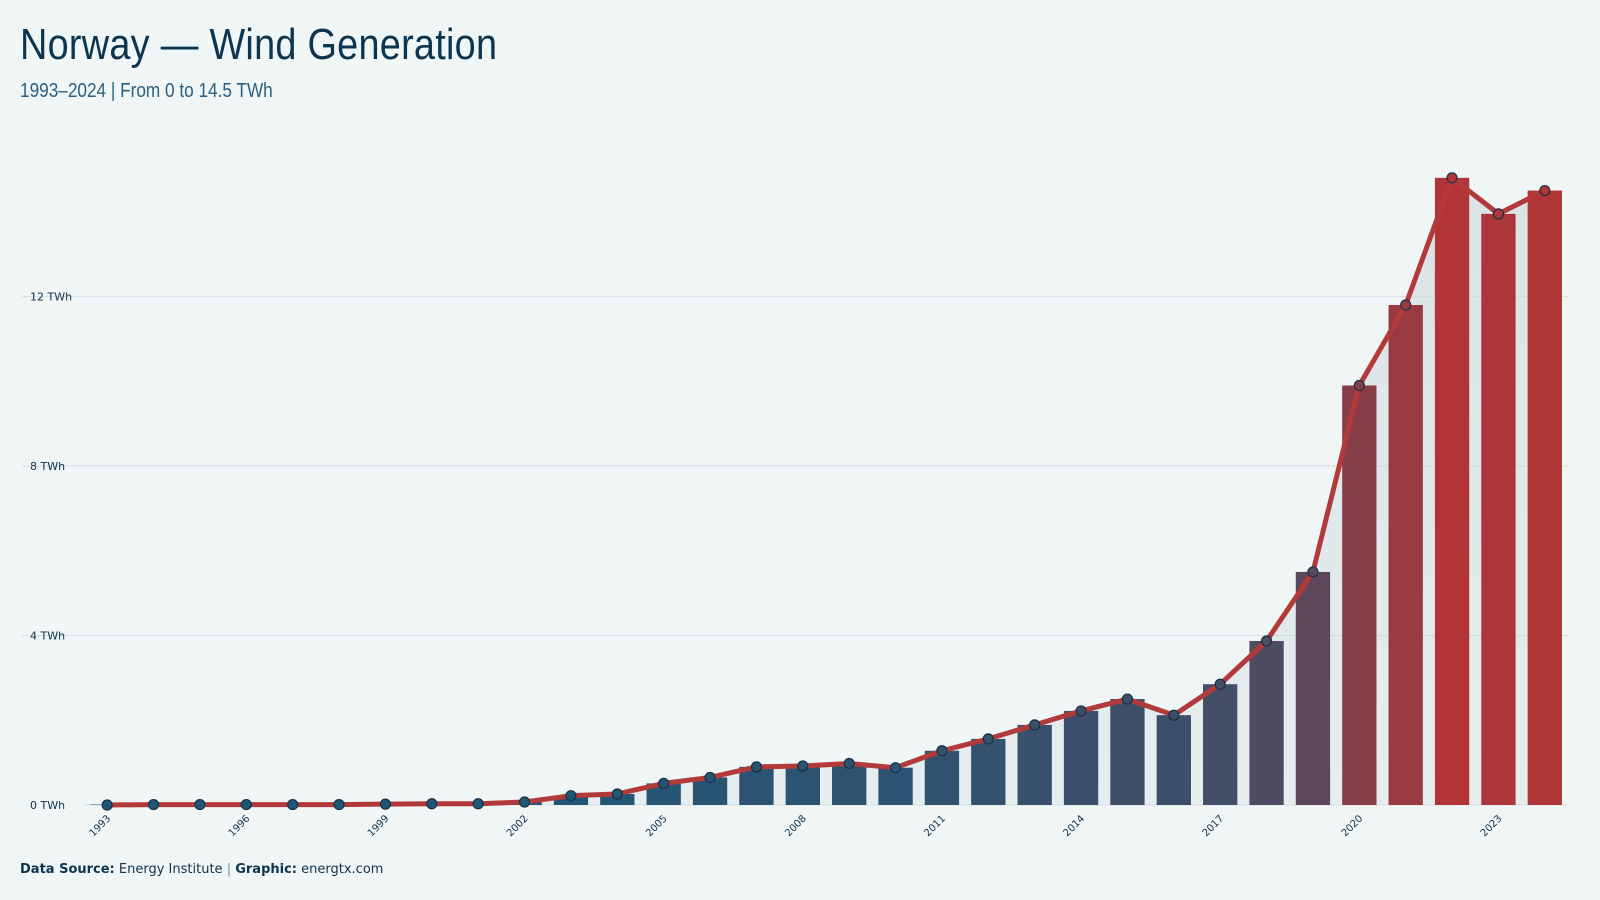 The image size is (1600, 900). I want to click on x-tick-label: 2014, so click(1074, 826).